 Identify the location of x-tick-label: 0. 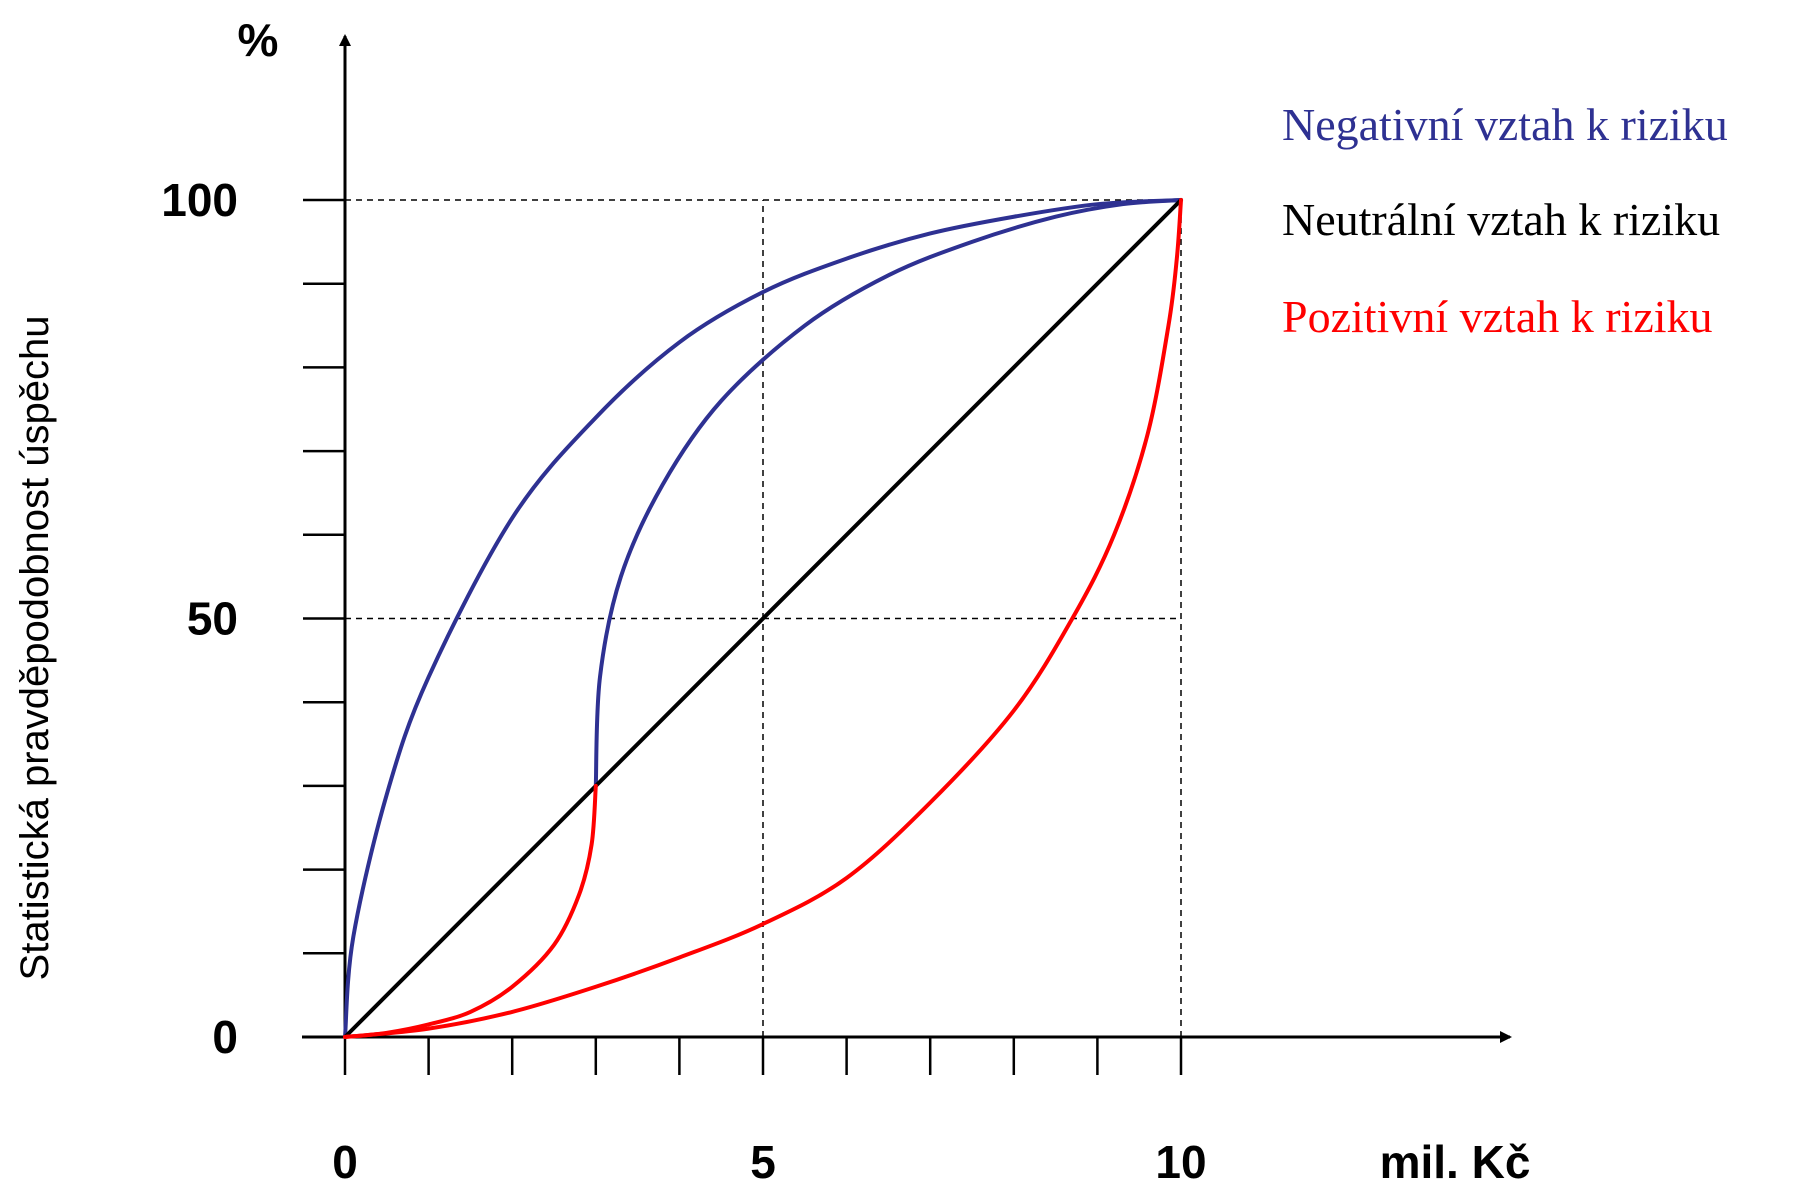
(345, 1162).